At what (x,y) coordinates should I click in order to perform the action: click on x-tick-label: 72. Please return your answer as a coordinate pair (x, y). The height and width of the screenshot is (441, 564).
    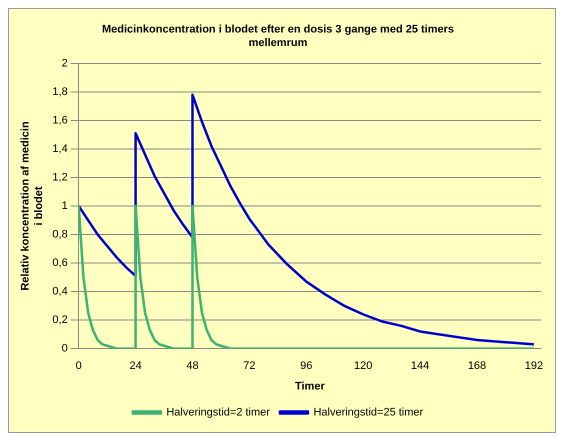
    Looking at the image, I should click on (249, 366).